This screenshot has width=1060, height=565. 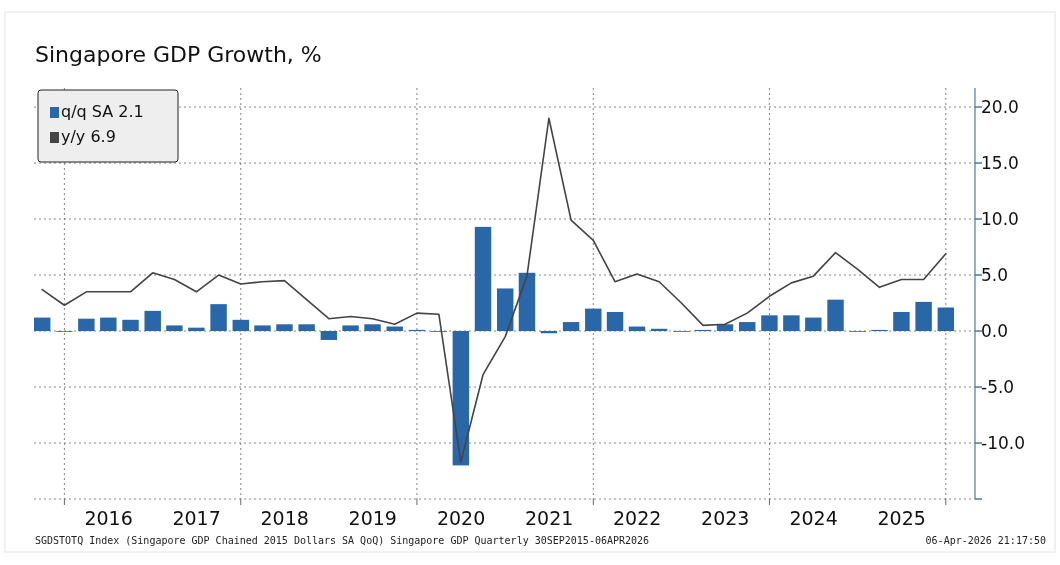 What do you see at coordinates (998, 386) in the screenshot?
I see `y-tick-label: -5.0` at bounding box center [998, 386].